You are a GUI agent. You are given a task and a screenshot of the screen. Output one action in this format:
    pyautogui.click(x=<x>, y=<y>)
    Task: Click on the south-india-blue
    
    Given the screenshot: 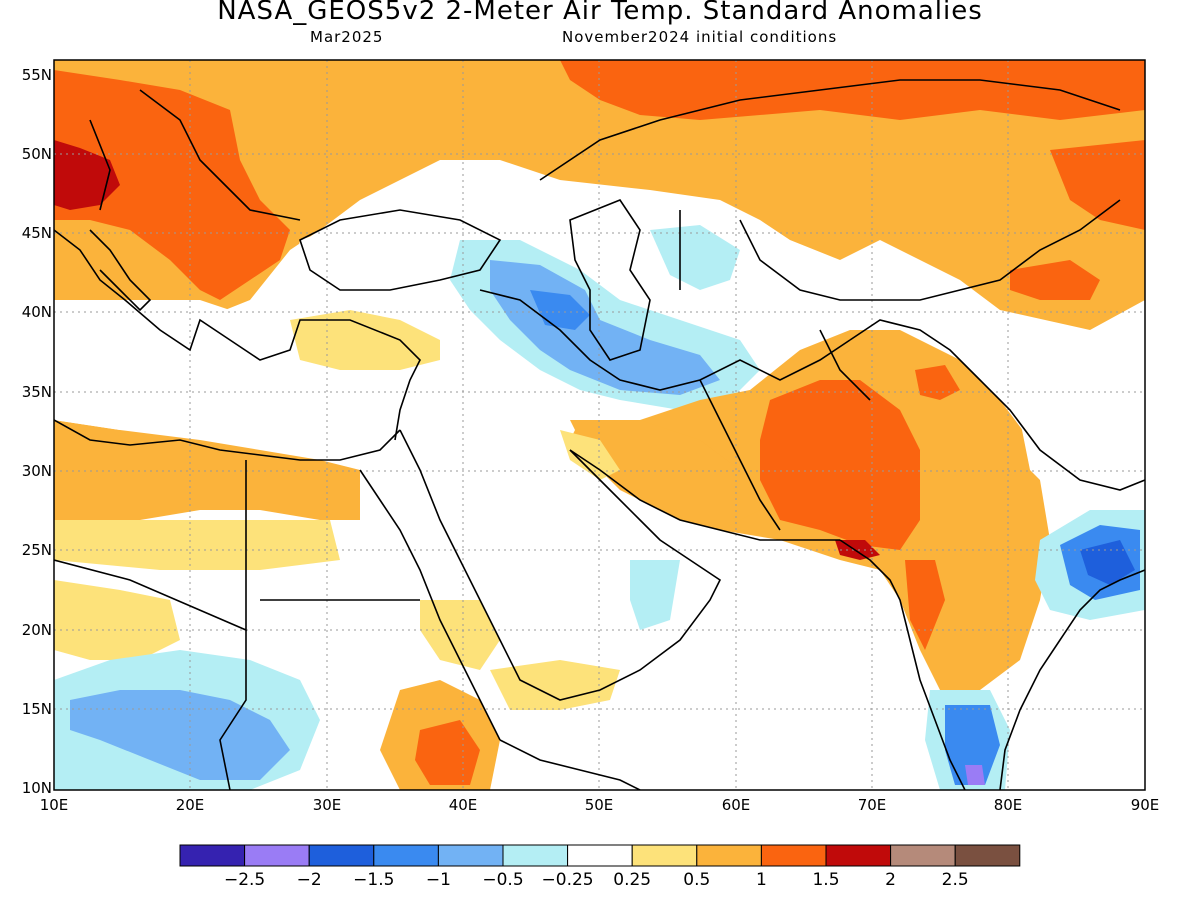 What is the action you would take?
    pyautogui.click(x=972, y=745)
    